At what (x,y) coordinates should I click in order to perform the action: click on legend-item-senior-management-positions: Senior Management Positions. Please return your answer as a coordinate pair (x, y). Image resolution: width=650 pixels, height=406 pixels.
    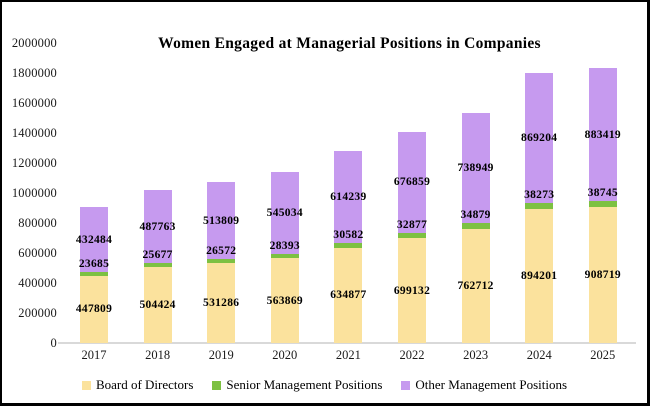
    Looking at the image, I should click on (297, 385).